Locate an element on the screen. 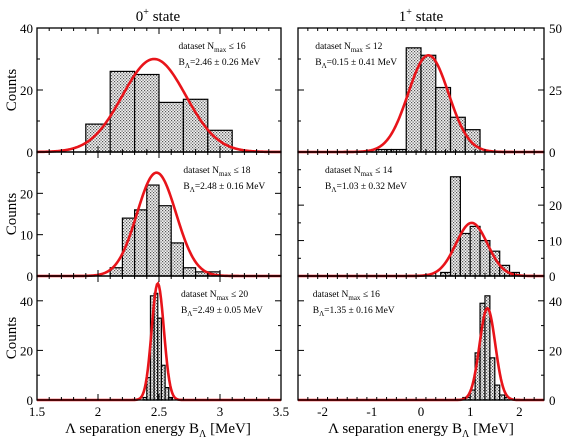  panel-frame is located at coordinates (421, 338).